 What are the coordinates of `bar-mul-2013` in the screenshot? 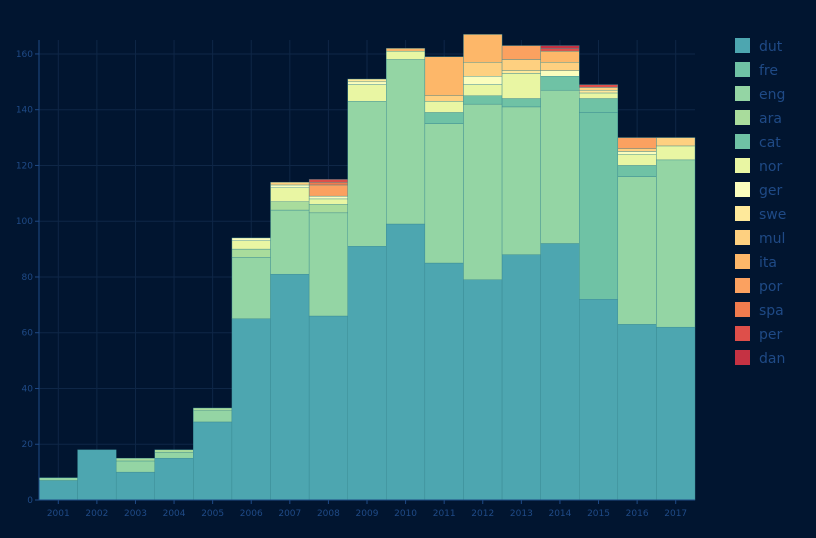 It's located at (521, 65).